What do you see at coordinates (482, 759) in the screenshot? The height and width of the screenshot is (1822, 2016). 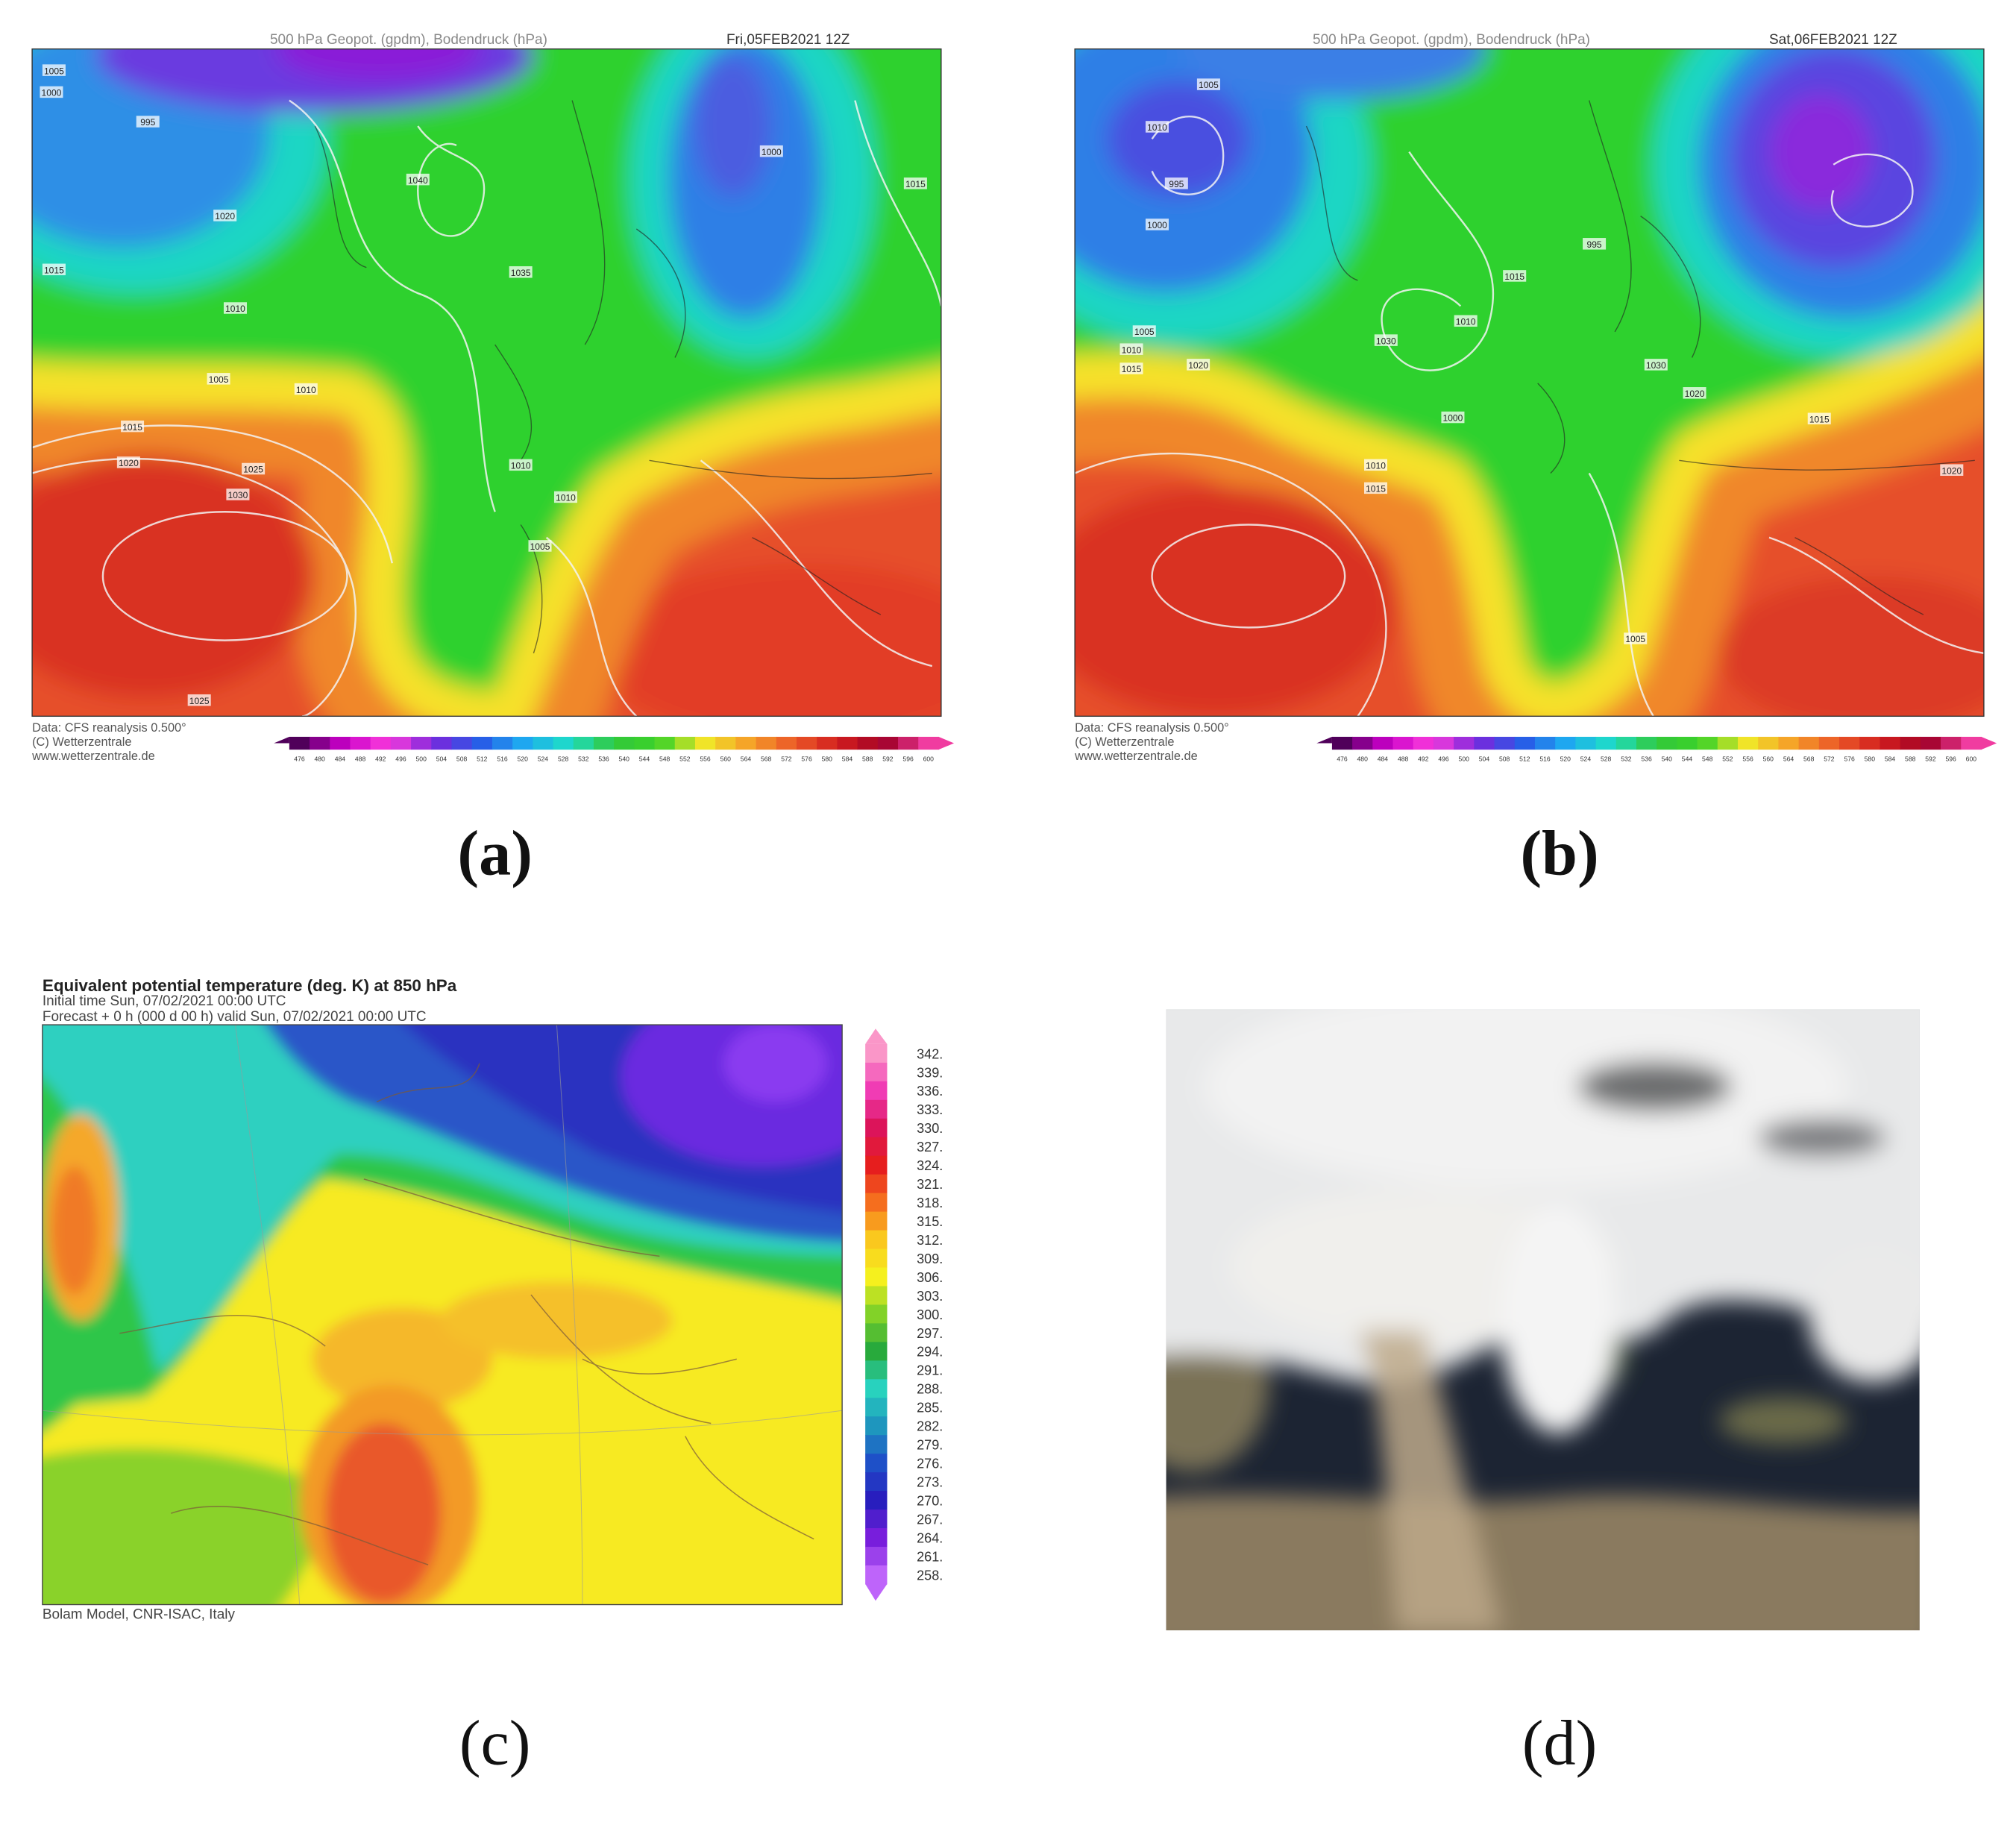 I see `colorbar-label: 512` at bounding box center [482, 759].